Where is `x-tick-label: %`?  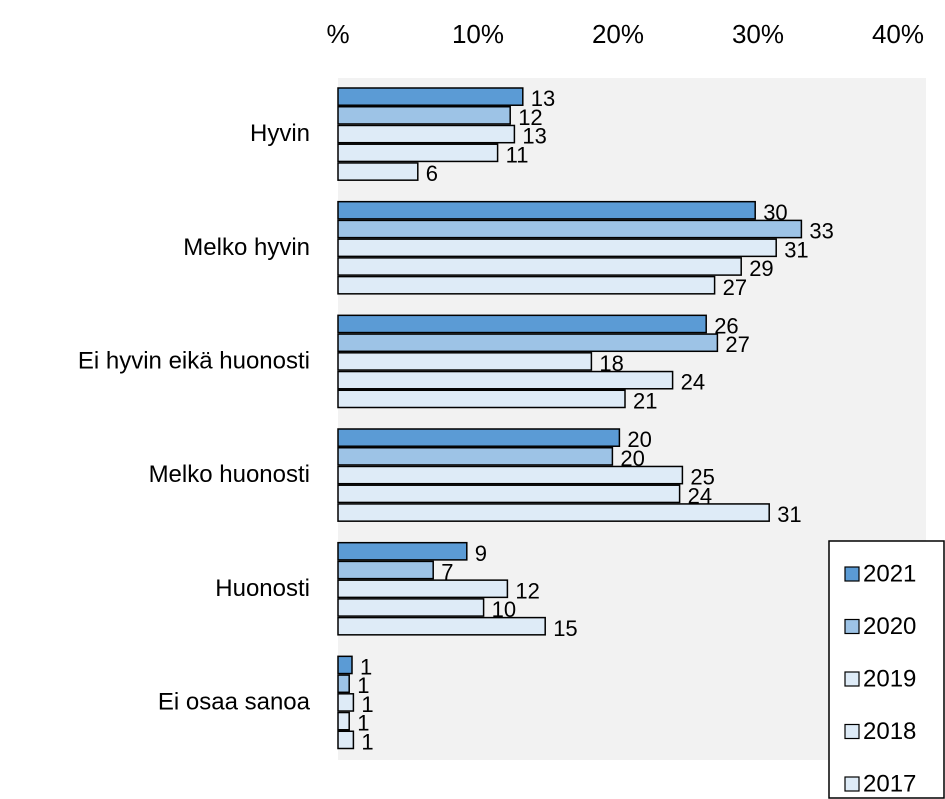 x-tick-label: % is located at coordinates (337, 34).